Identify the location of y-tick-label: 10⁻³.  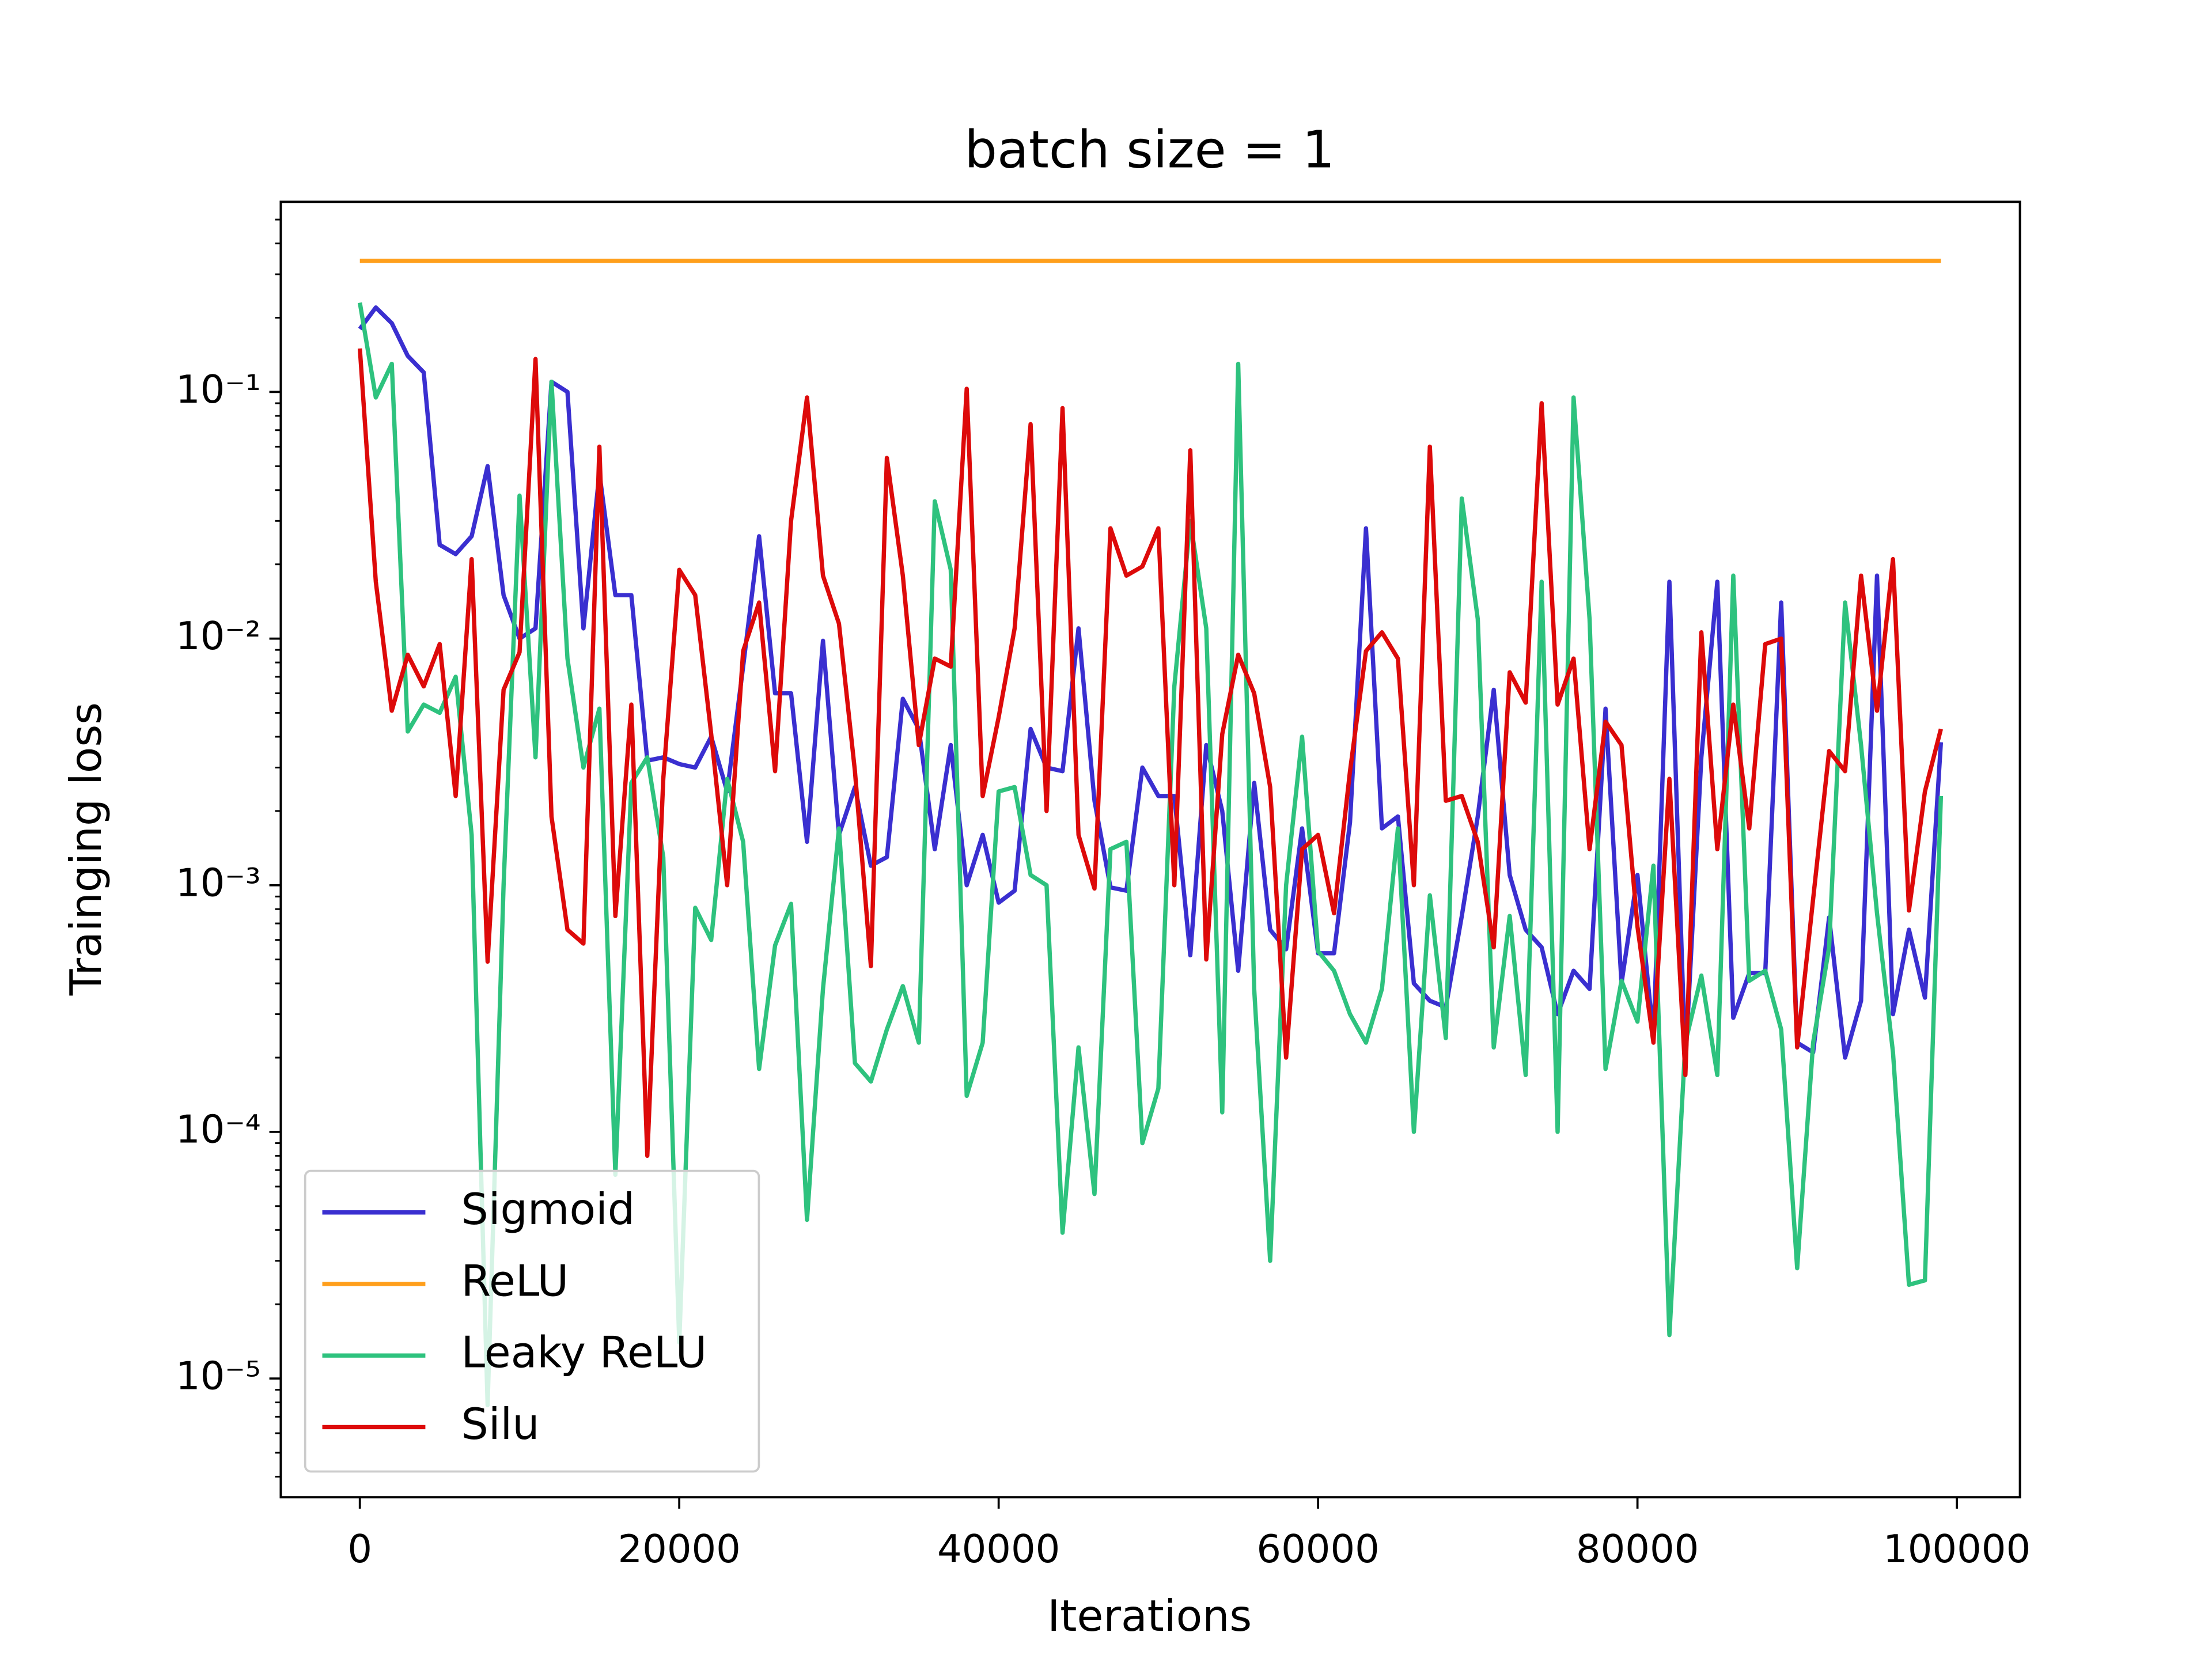
(218, 882).